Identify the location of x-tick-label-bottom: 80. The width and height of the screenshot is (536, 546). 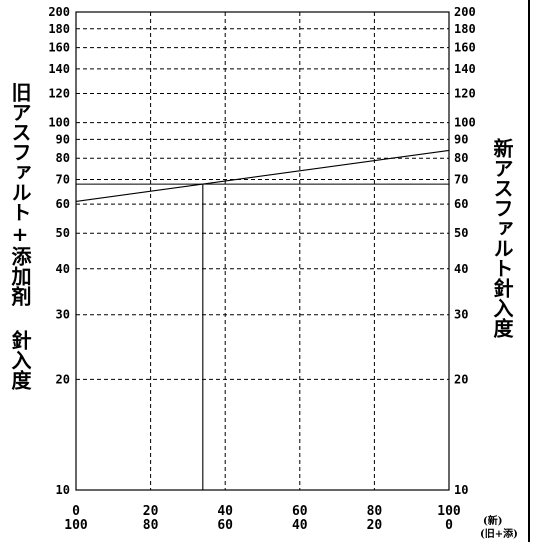
(151, 525).